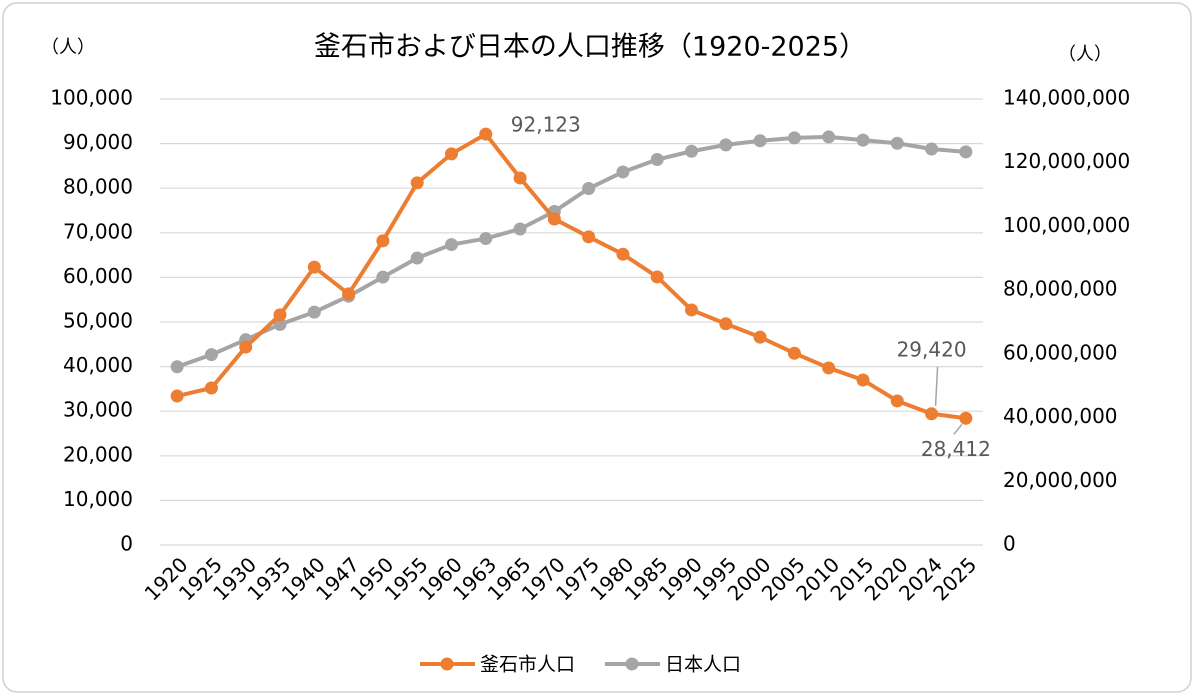  What do you see at coordinates (1085, 54) in the screenshot?
I see `y2-axis-unit: （人）` at bounding box center [1085, 54].